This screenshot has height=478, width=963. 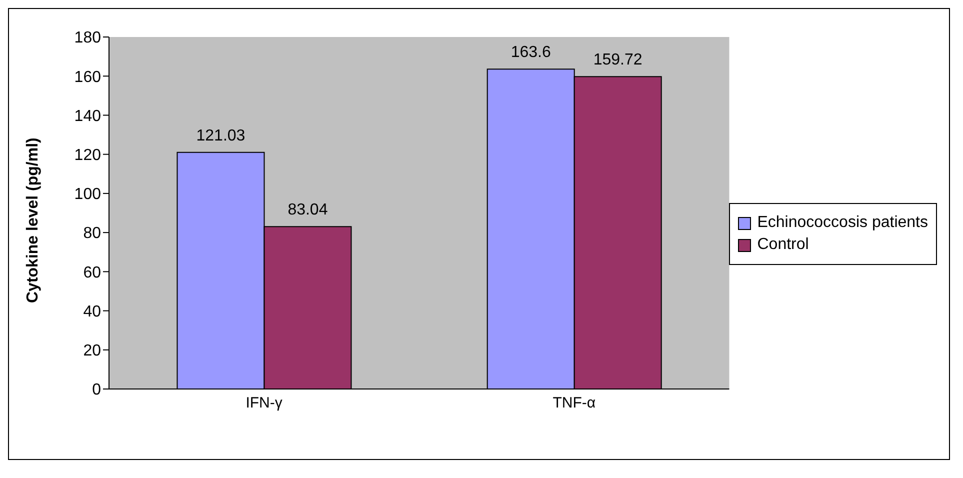 I want to click on y-tick-label: 60, so click(x=92, y=273).